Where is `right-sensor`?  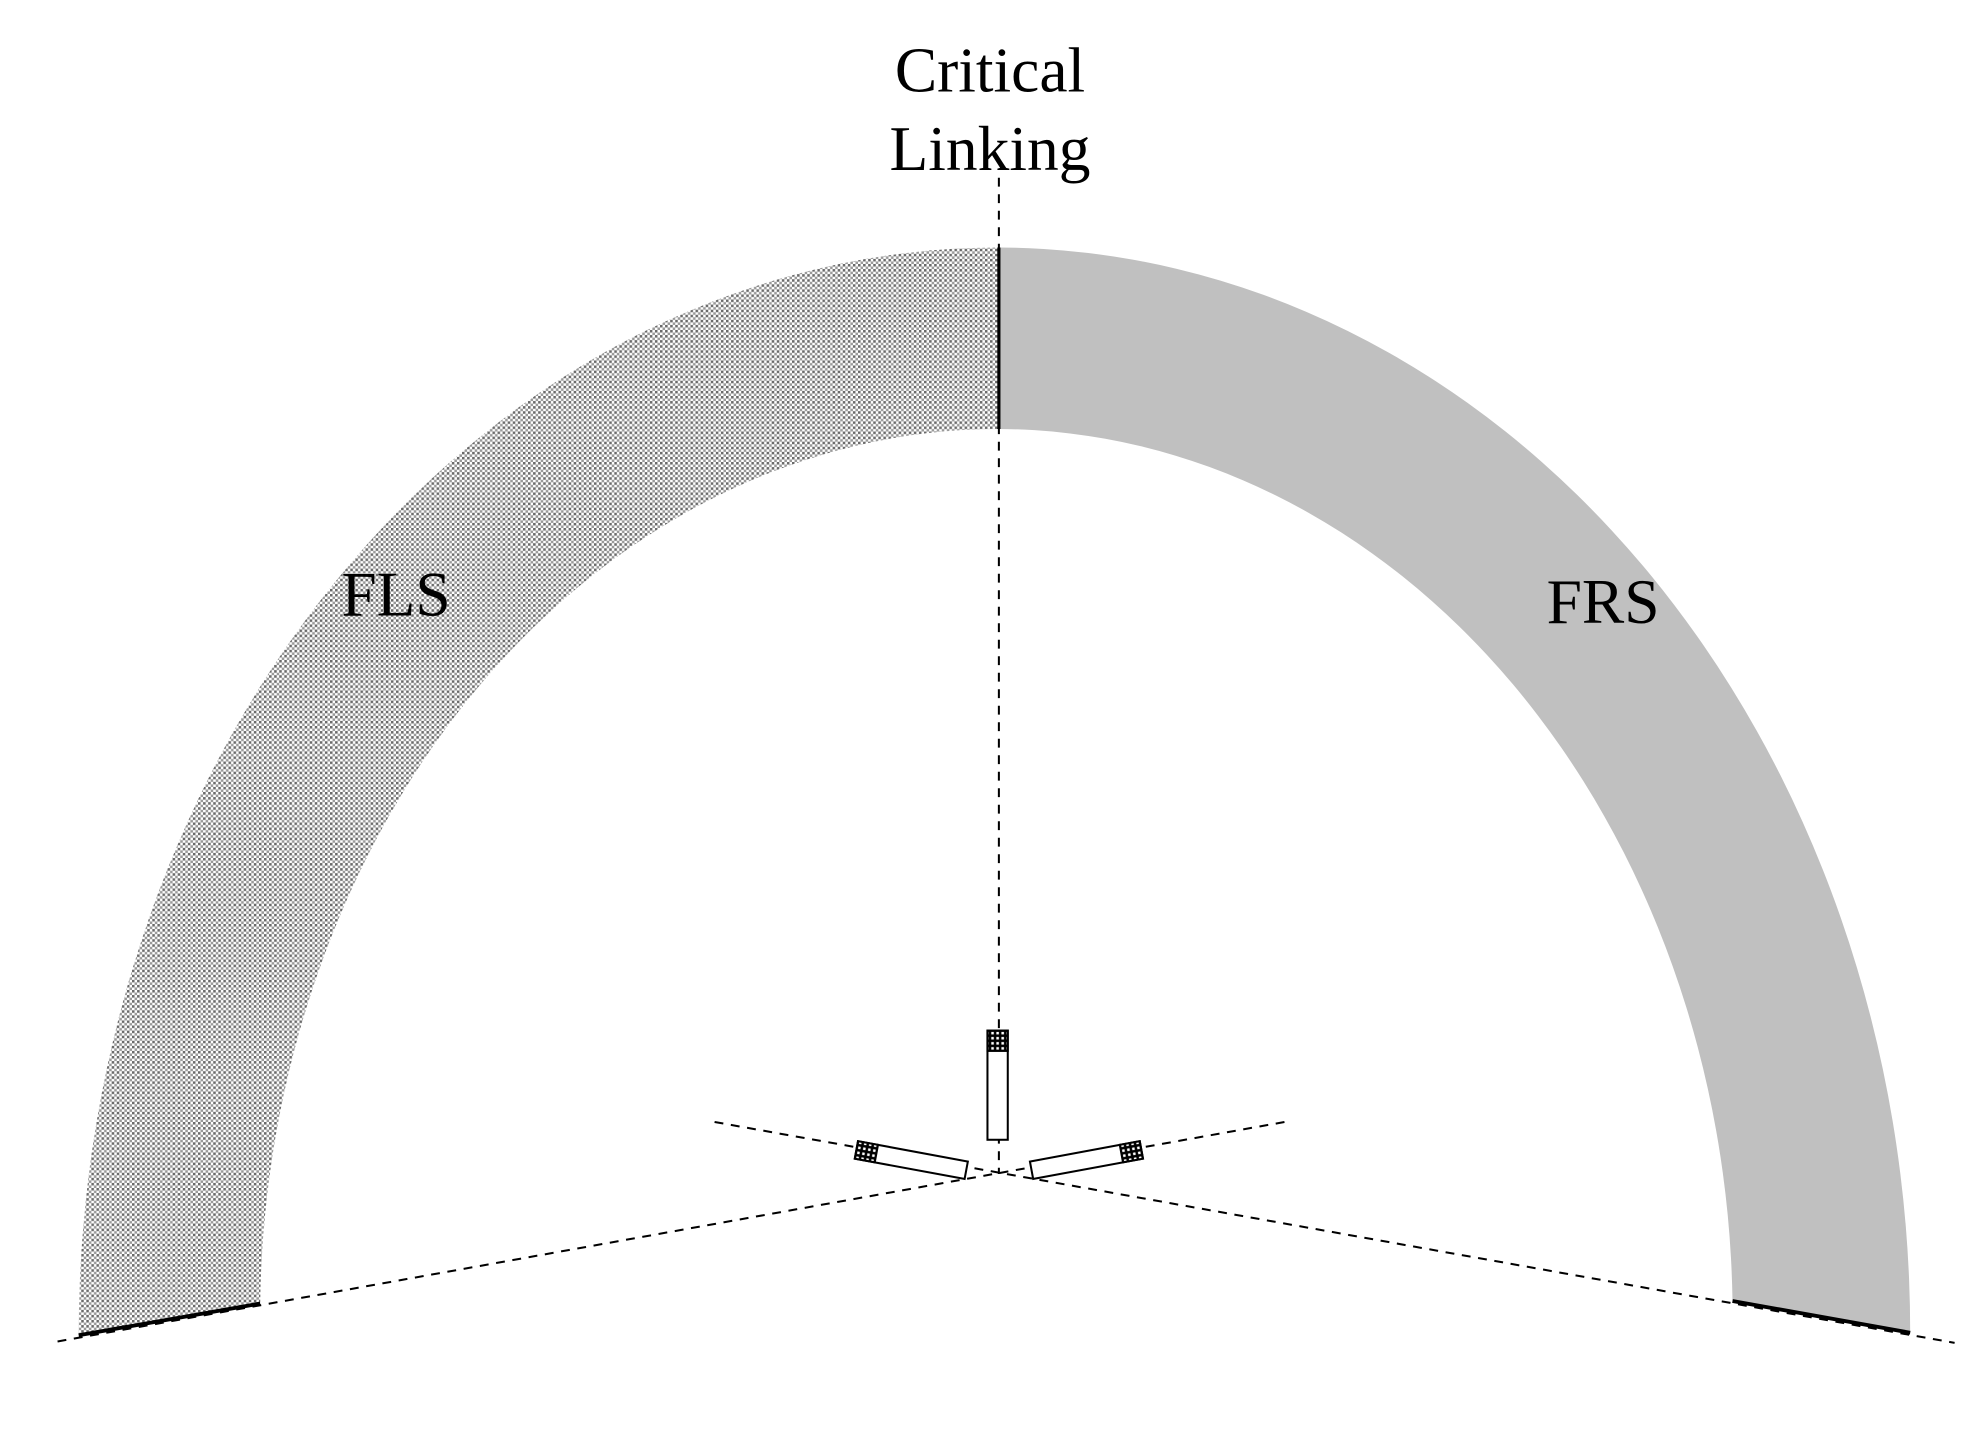 right-sensor is located at coordinates (1086, 1160).